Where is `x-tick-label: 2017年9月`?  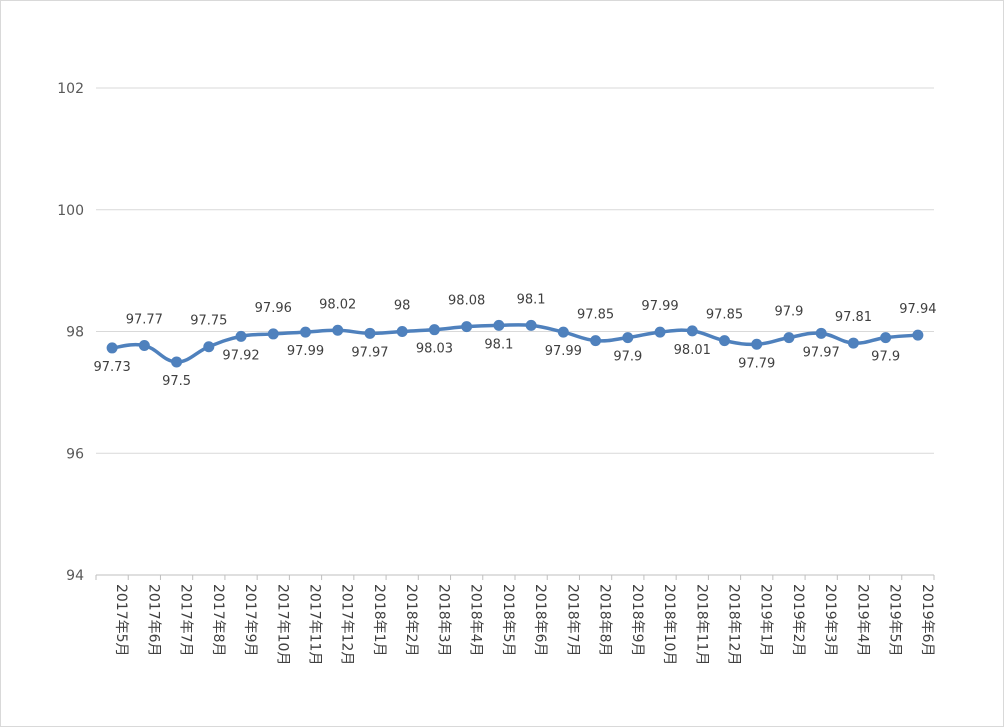 x-tick-label: 2017年9月 is located at coordinates (250, 620).